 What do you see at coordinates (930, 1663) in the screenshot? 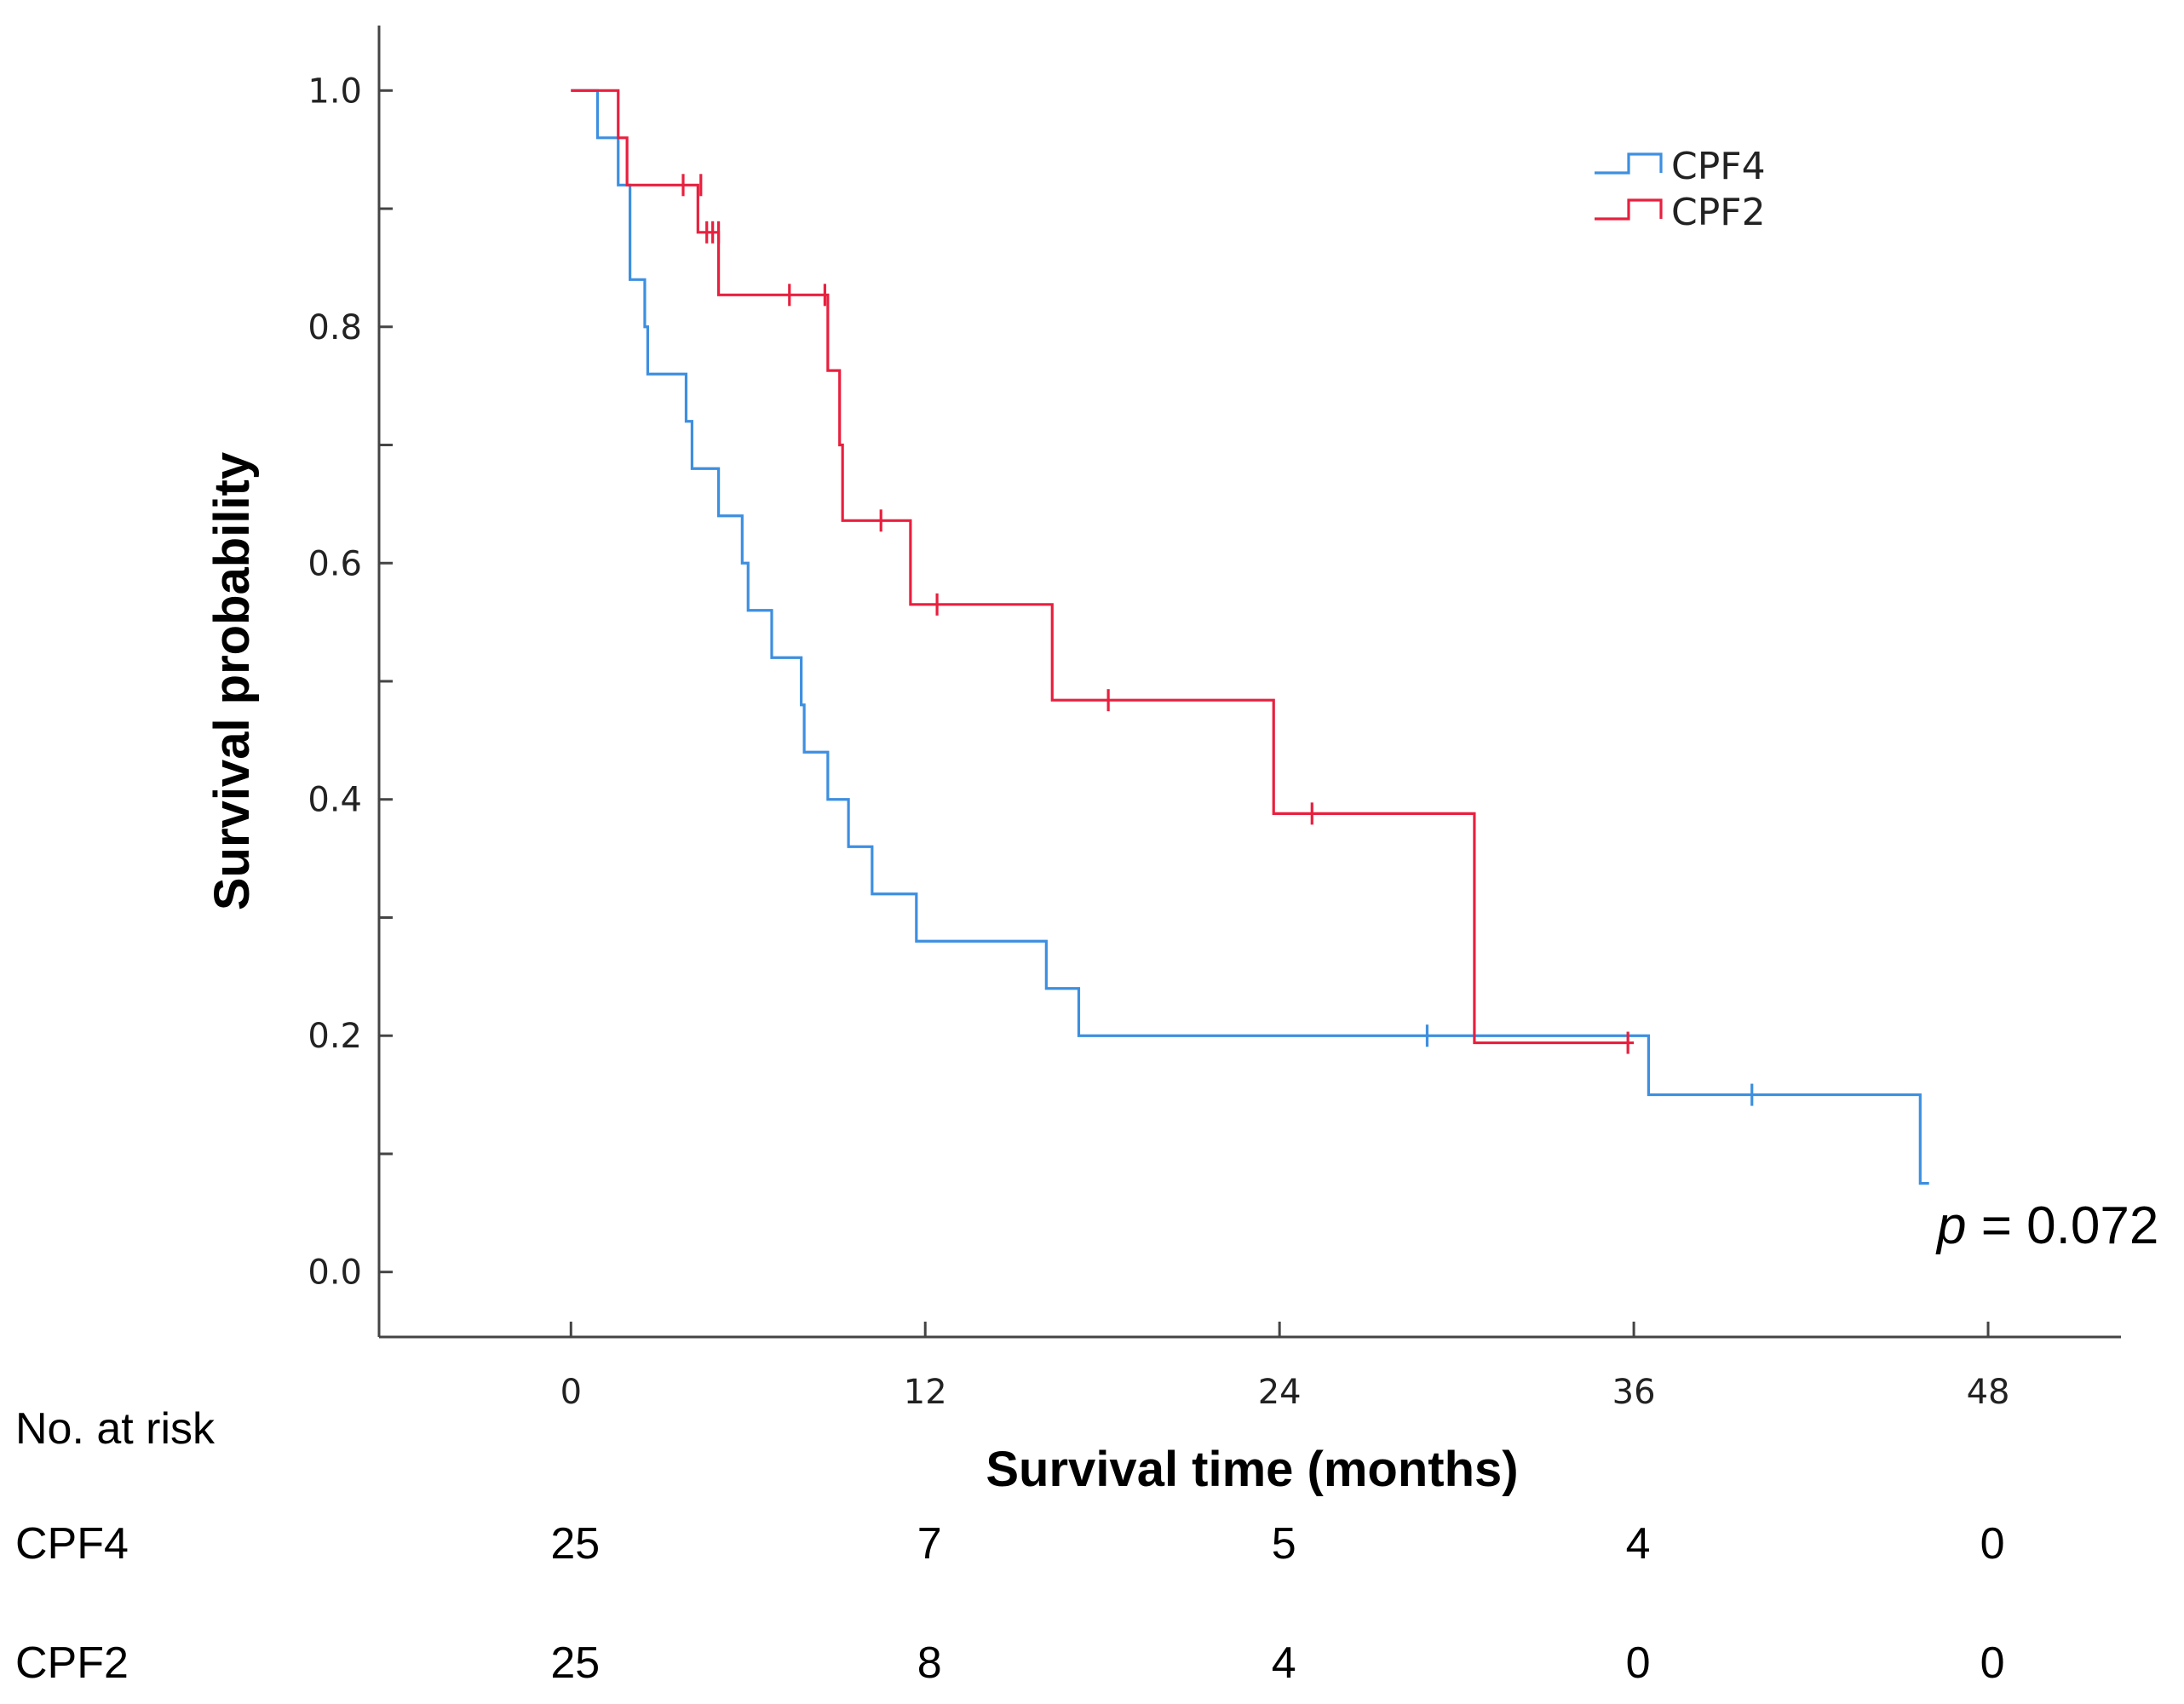
I see `risk-count: 8` at bounding box center [930, 1663].